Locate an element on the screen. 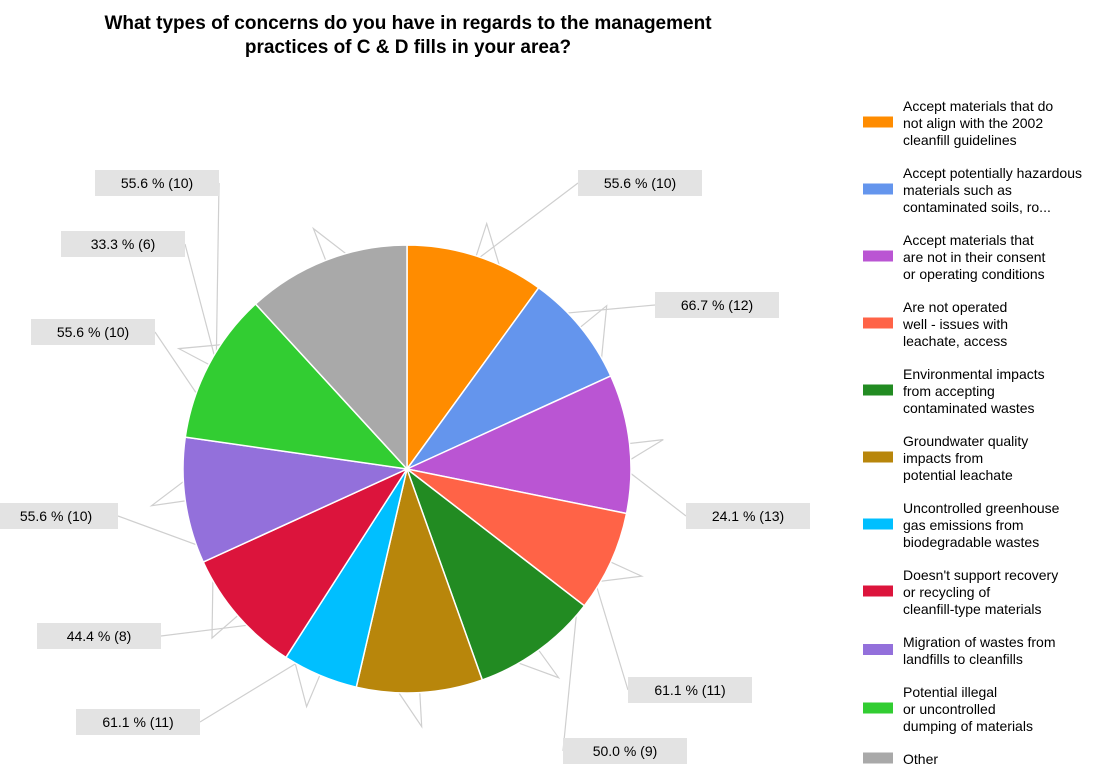  legend-label: Accept materials that do is located at coordinates (978, 106).